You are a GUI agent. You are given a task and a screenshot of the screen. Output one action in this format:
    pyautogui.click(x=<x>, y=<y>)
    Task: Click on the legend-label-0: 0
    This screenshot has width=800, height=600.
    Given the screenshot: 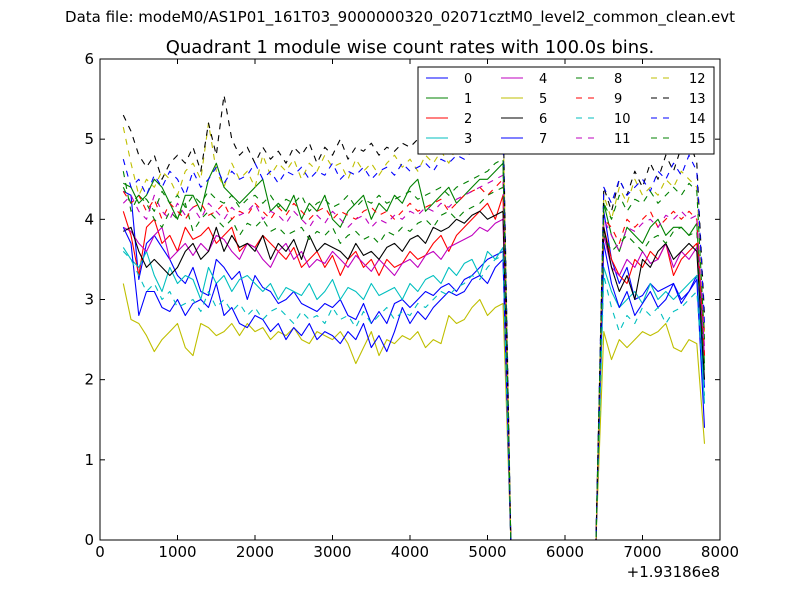 What is the action you would take?
    pyautogui.click(x=468, y=79)
    